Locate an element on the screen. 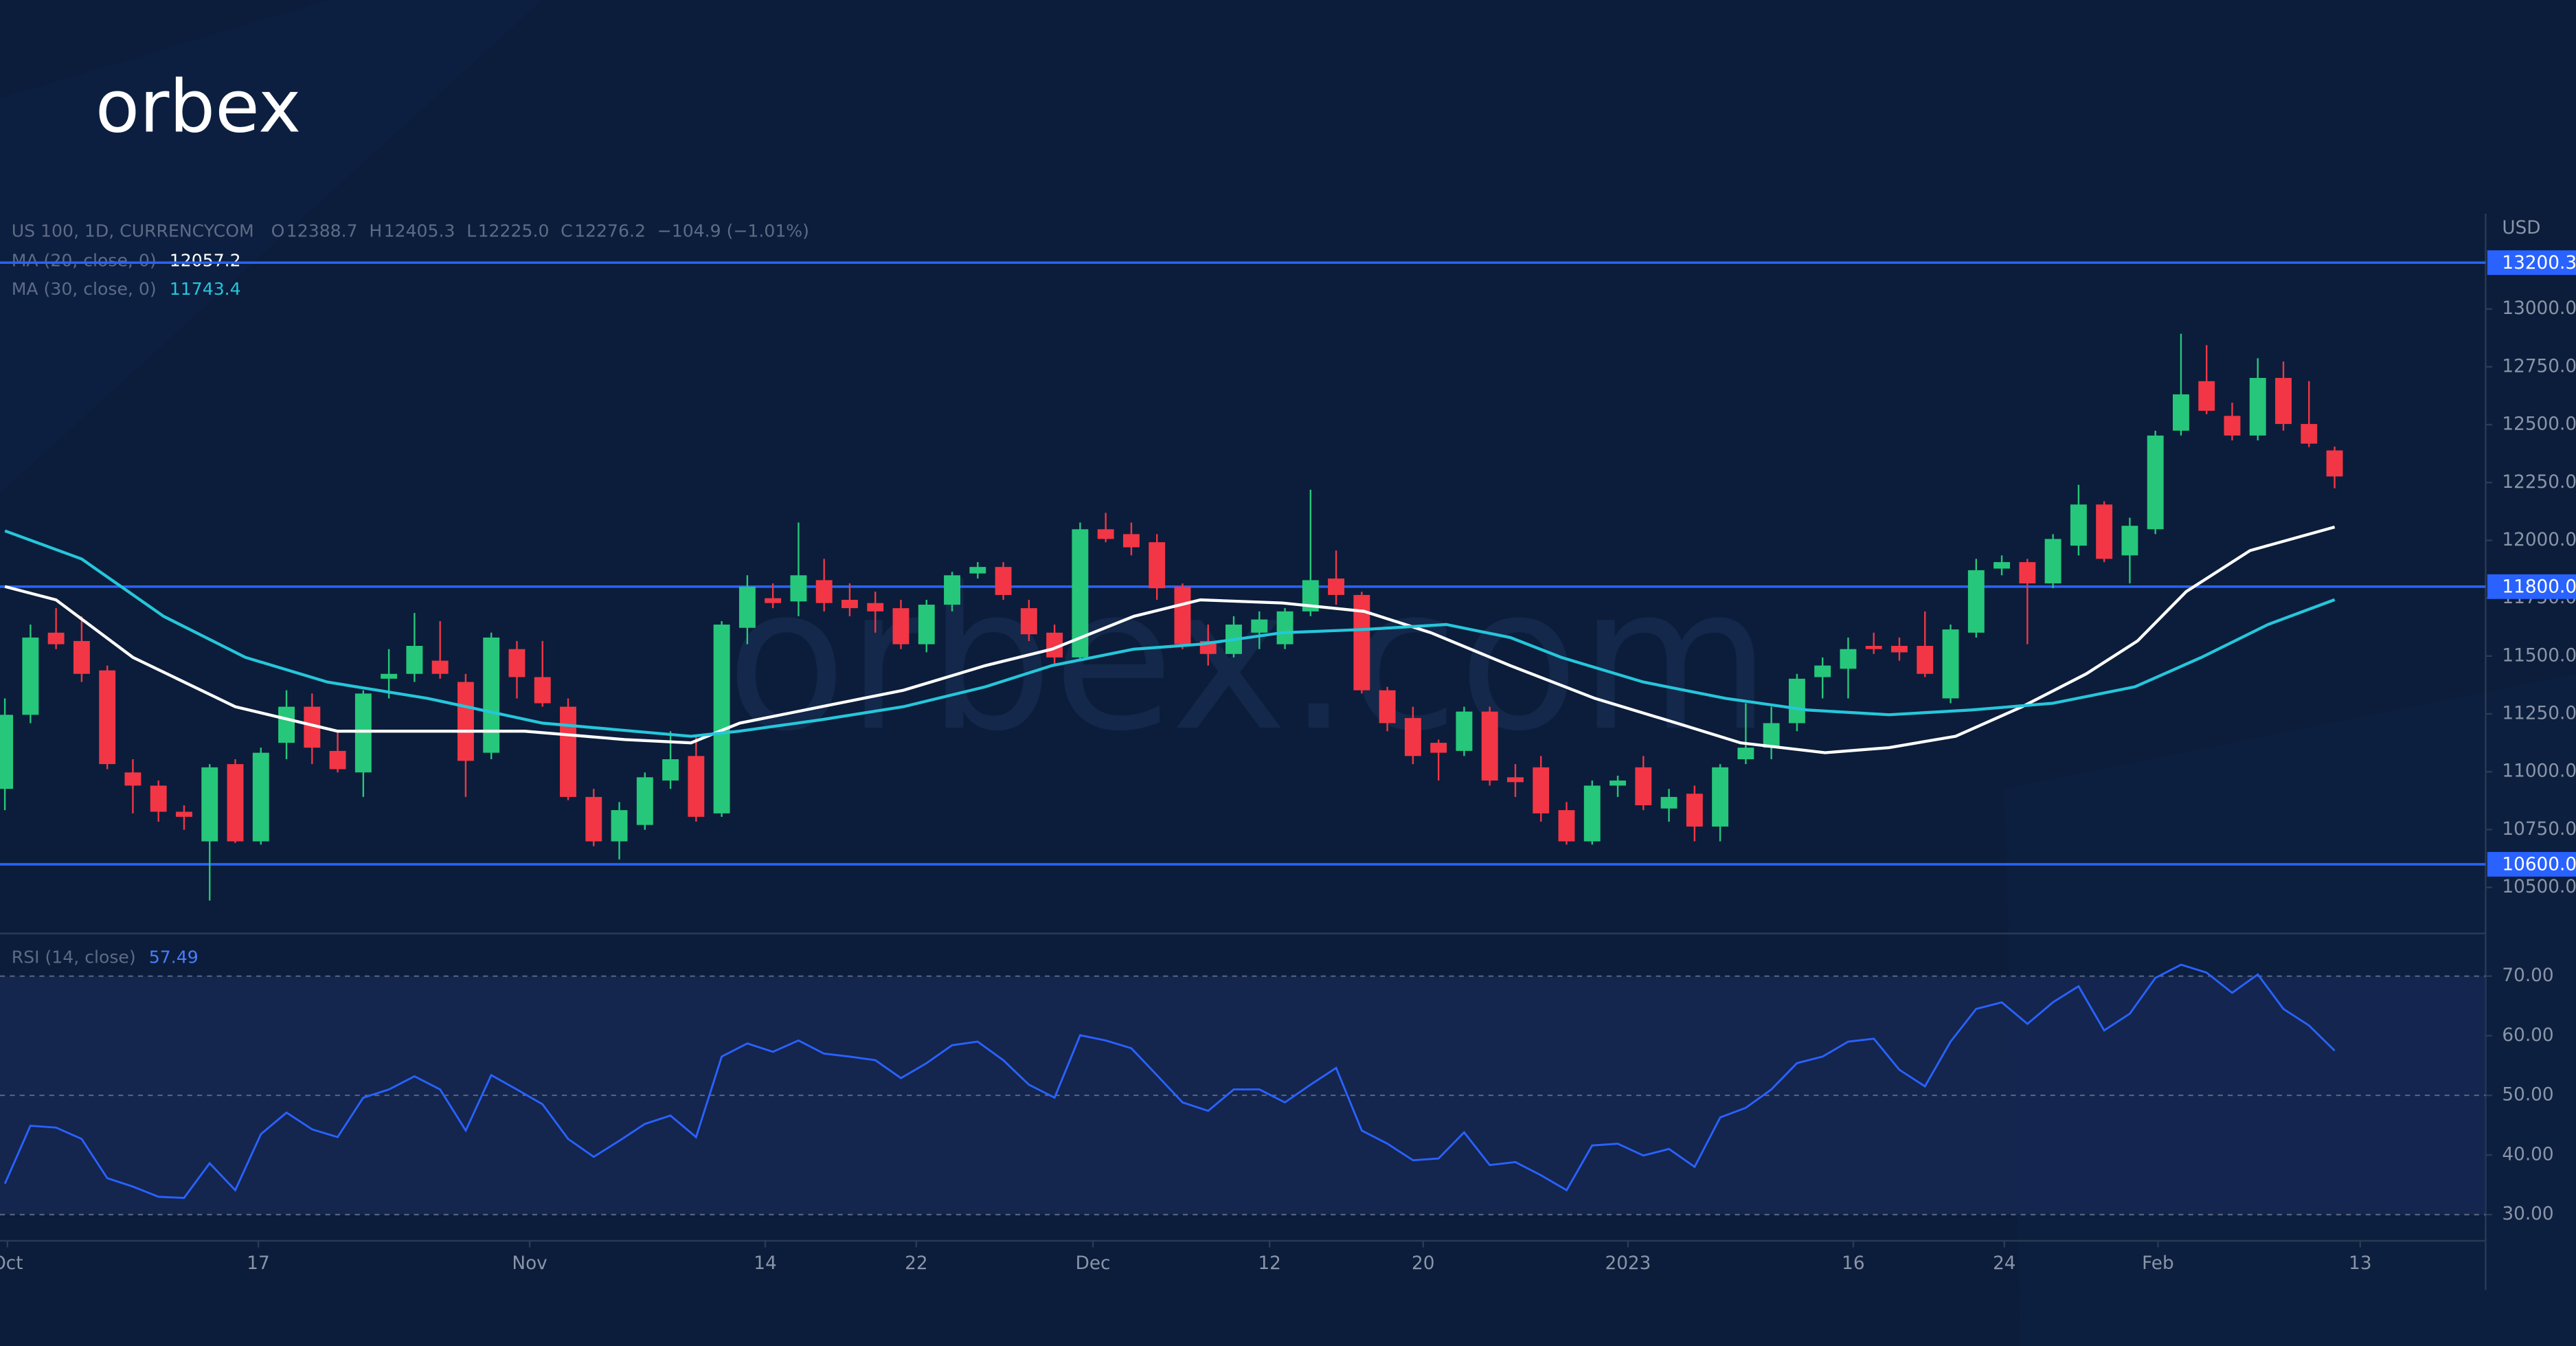 This screenshot has width=2576, height=1346. ohlc-key: H is located at coordinates (375, 230).